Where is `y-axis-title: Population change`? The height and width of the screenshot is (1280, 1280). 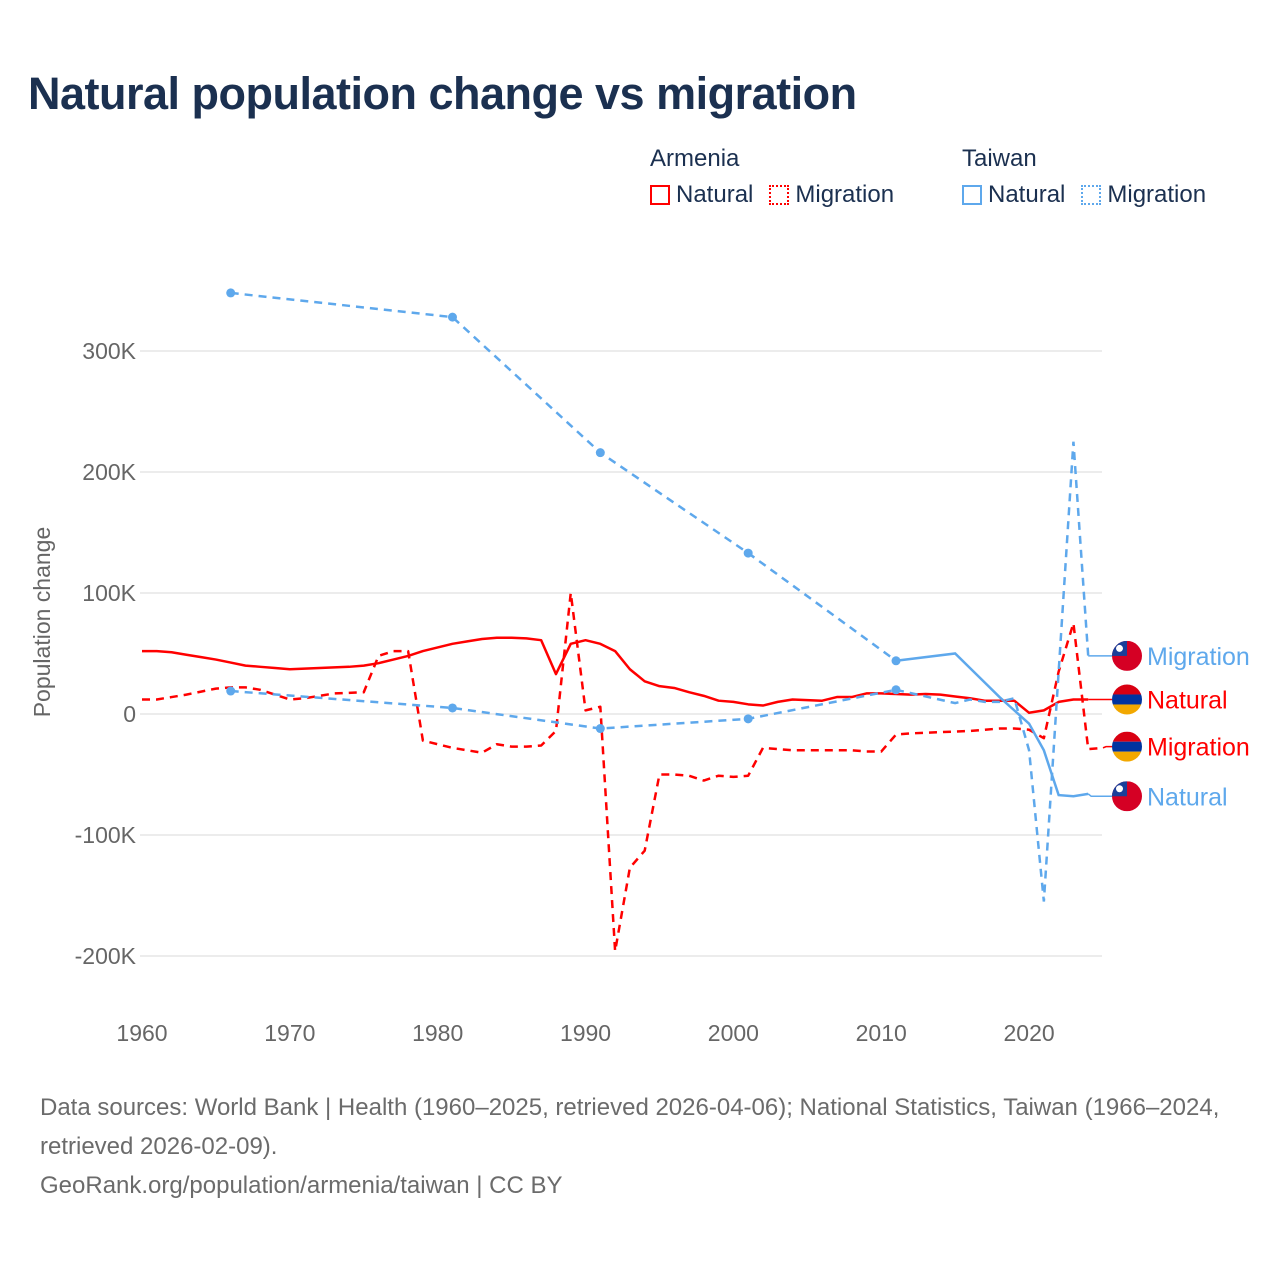 y-axis-title: Population change is located at coordinates (42, 622).